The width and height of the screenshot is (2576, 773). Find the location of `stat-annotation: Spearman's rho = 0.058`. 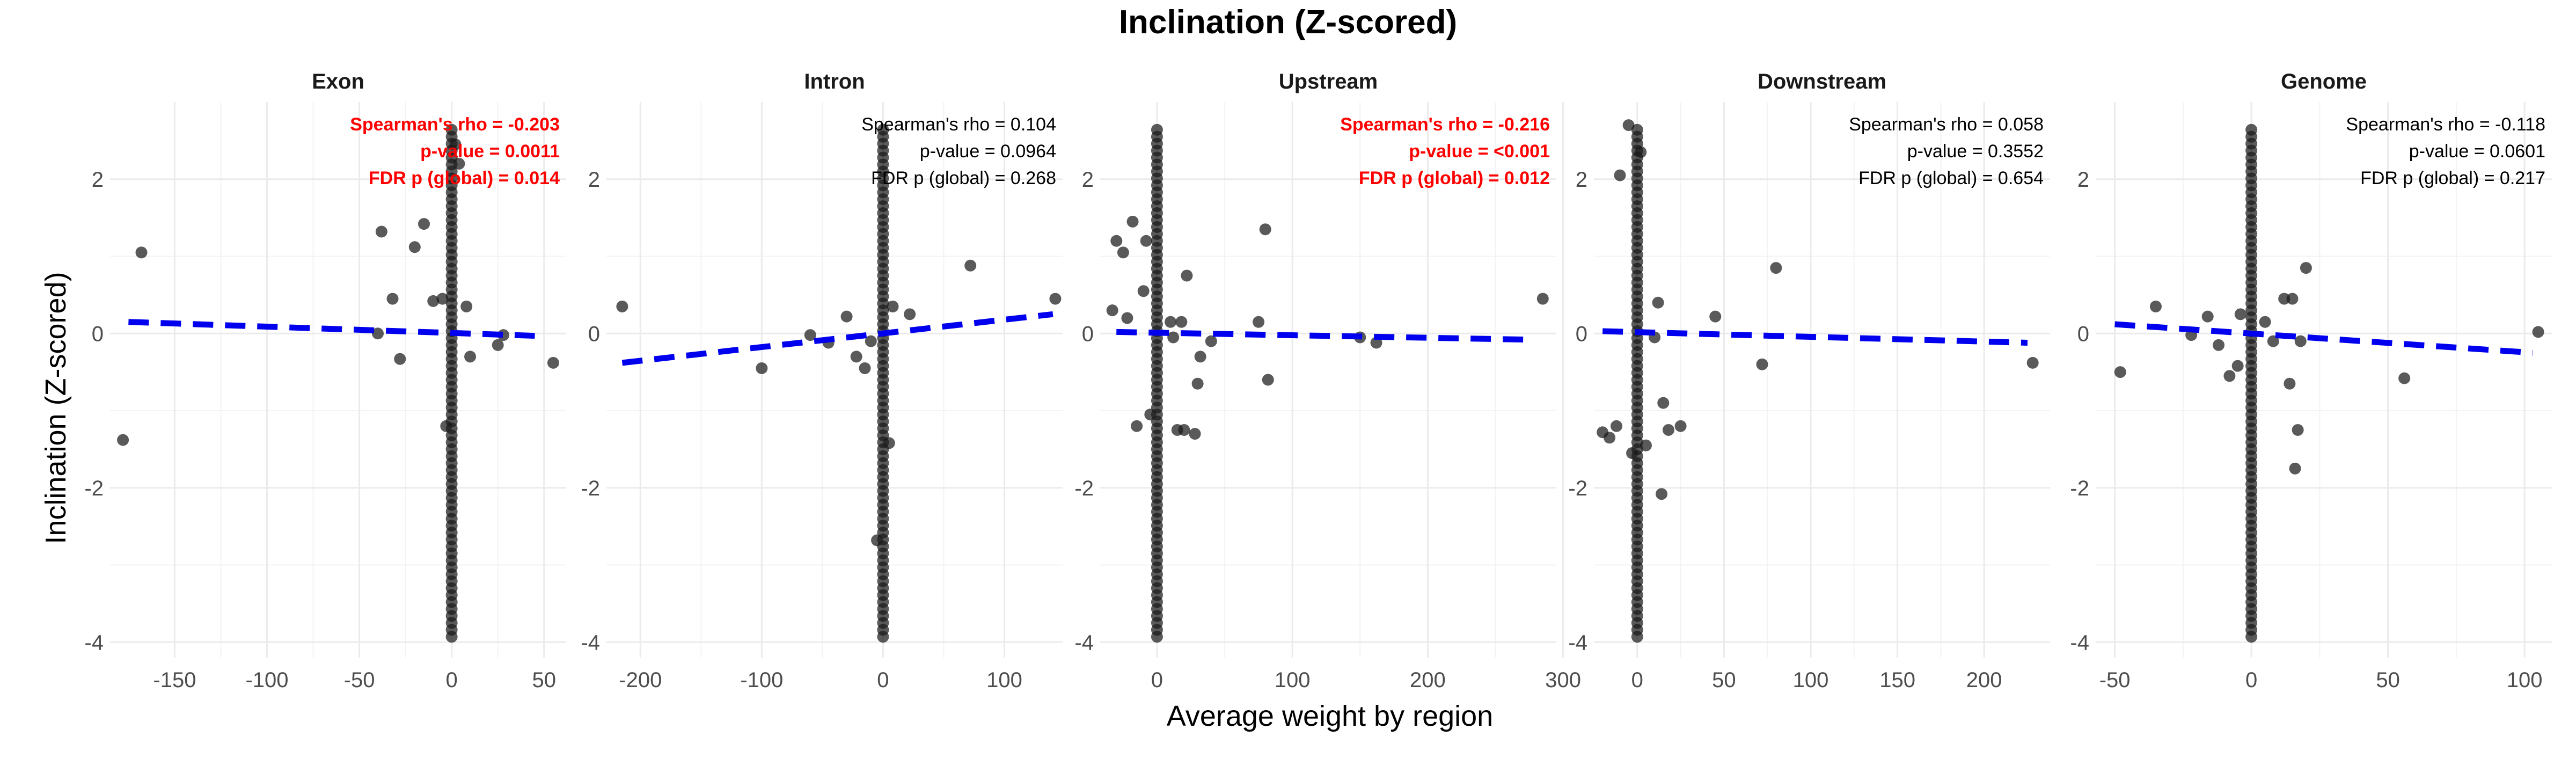

stat-annotation: Spearman's rho = 0.058 is located at coordinates (1946, 124).